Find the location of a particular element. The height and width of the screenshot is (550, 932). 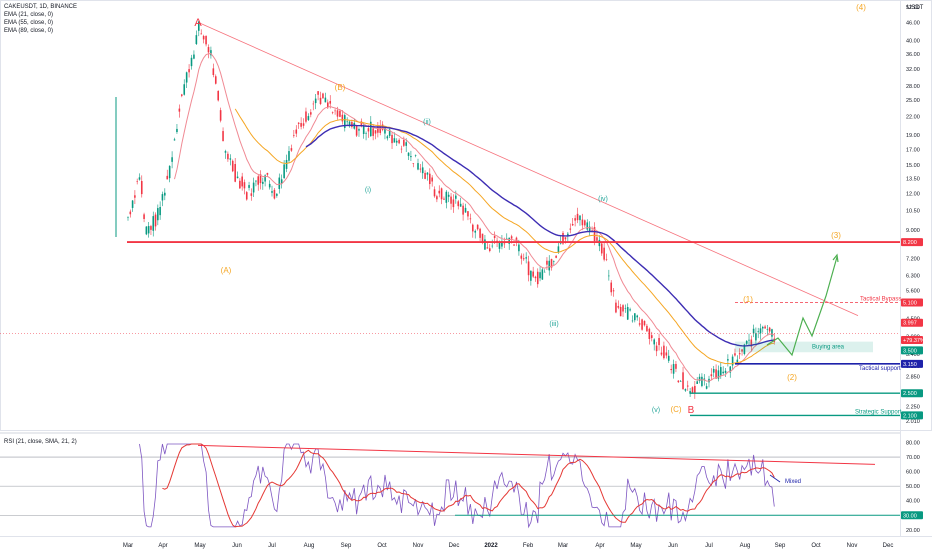

wave-label: (3) is located at coordinates (836, 235).